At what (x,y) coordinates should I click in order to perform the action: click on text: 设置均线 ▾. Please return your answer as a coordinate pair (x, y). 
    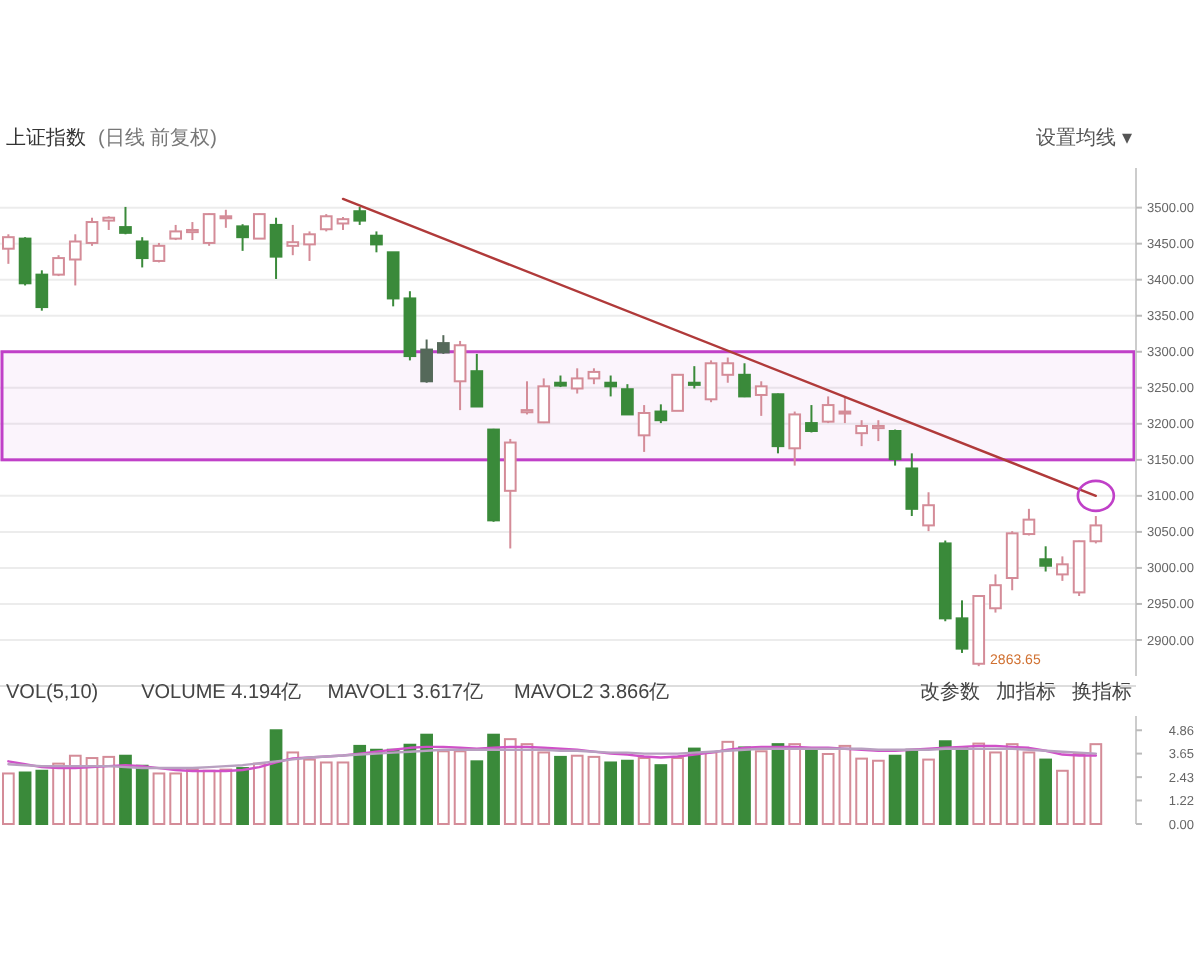
    Looking at the image, I should click on (1084, 138).